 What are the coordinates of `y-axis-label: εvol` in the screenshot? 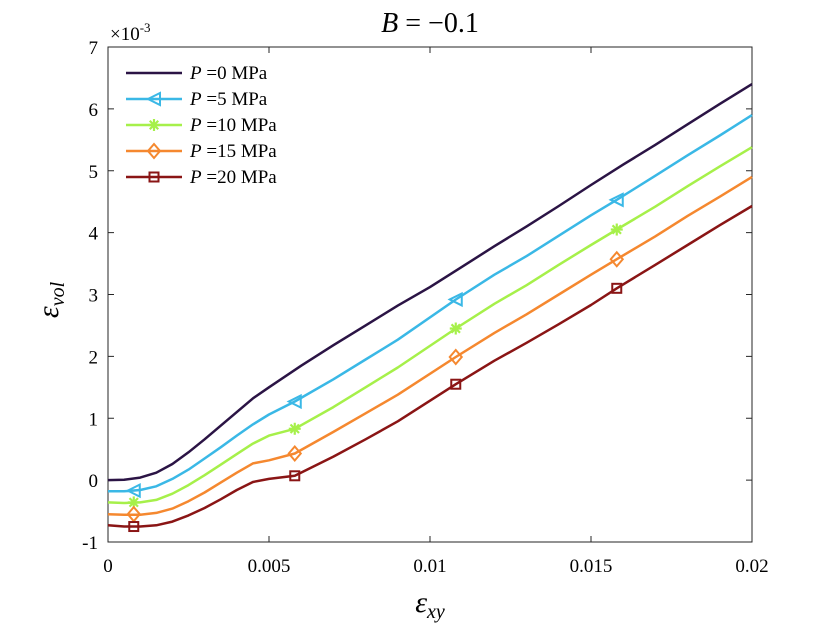 It's located at (50, 299).